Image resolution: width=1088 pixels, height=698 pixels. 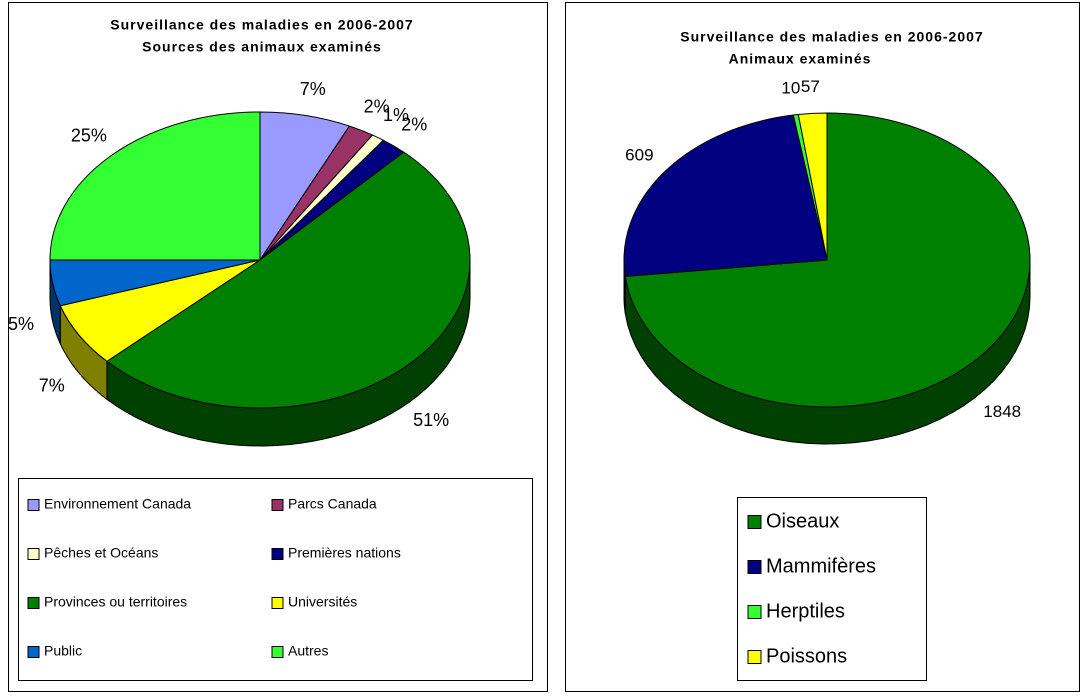 What do you see at coordinates (332, 504) in the screenshot?
I see `legend-label: Parcs Canada` at bounding box center [332, 504].